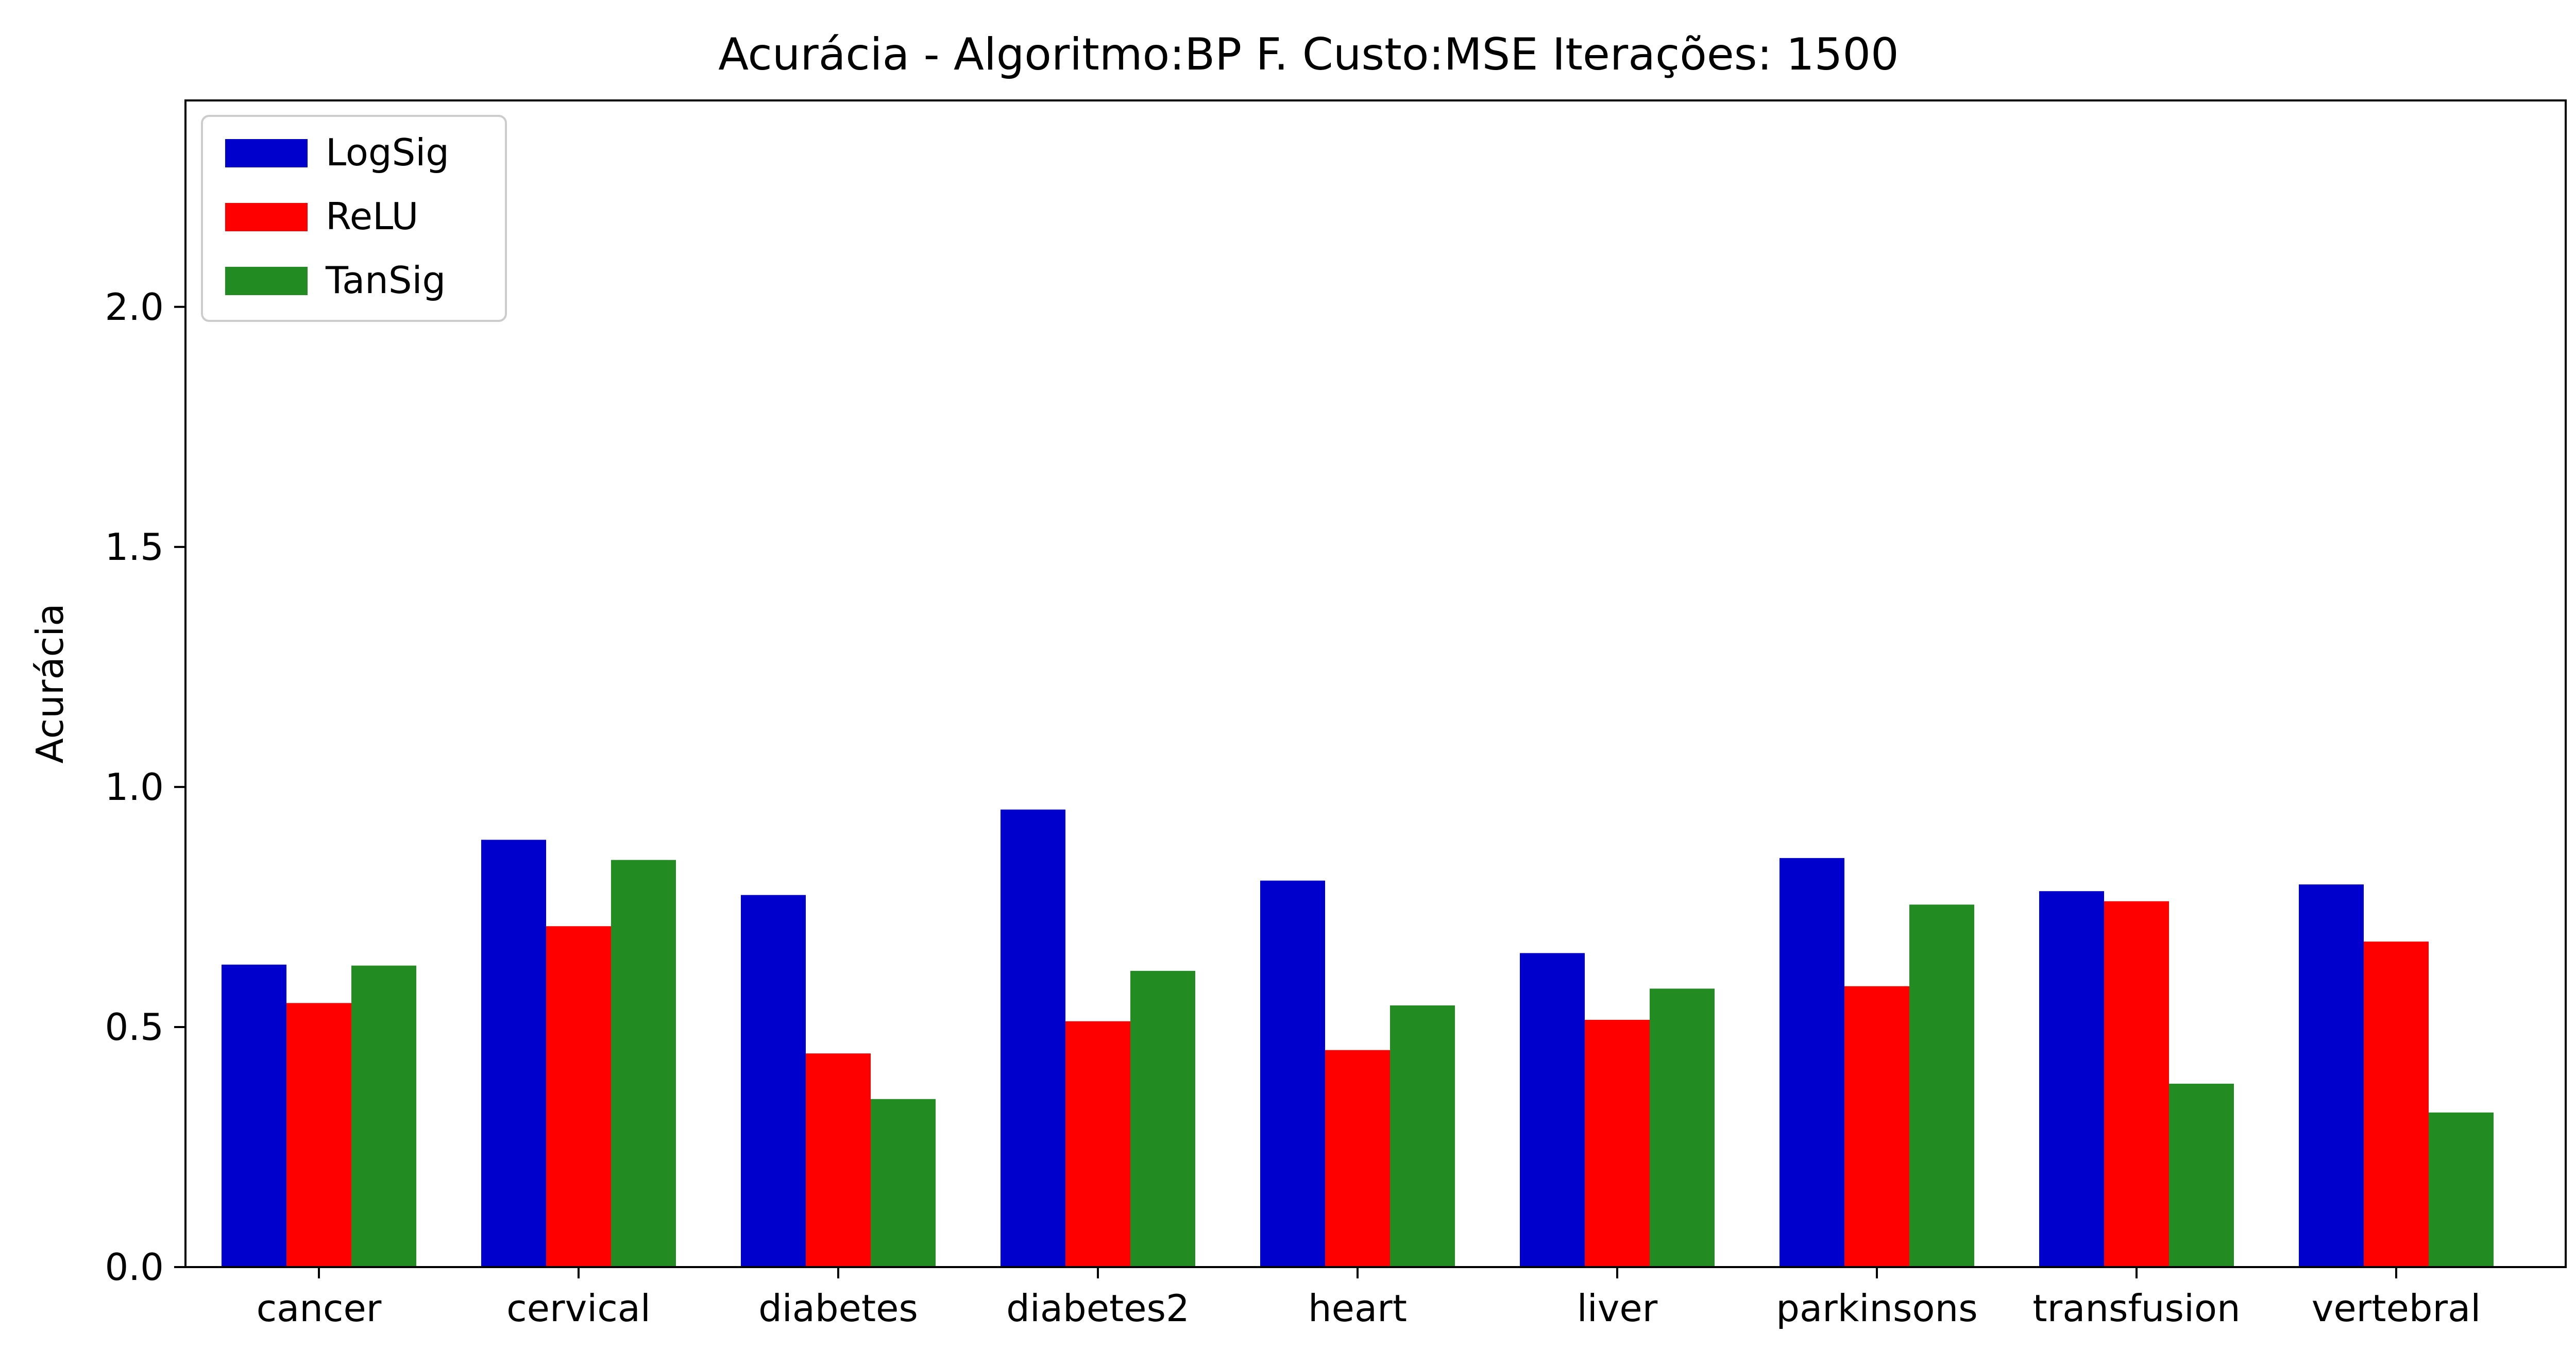 Image resolution: width=2576 pixels, height=1367 pixels. I want to click on x-tick-label-transfusion: transfusion, so click(2136, 1309).